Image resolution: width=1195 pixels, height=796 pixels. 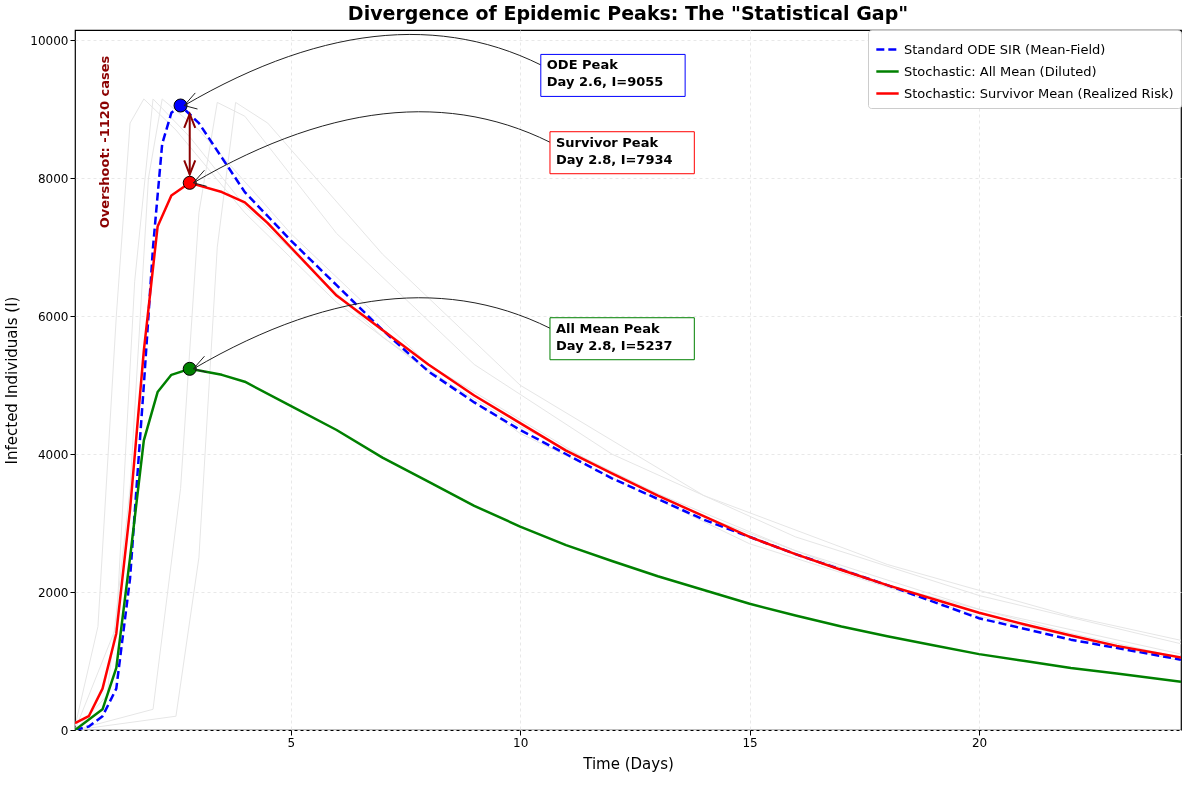 What do you see at coordinates (53, 178) in the screenshot?
I see `y-tick-label: 8000` at bounding box center [53, 178].